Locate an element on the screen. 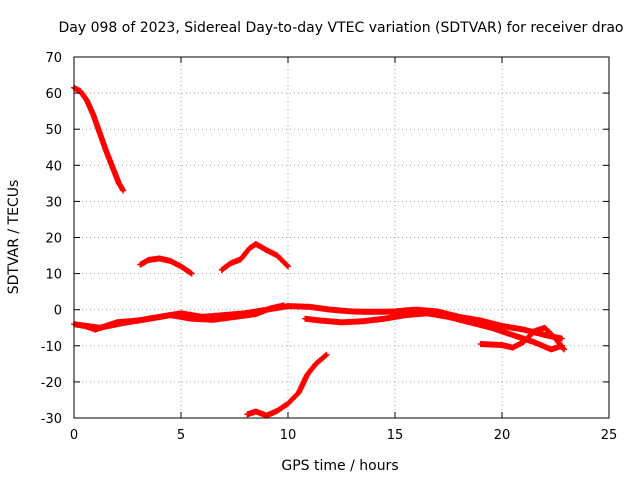 The height and width of the screenshot is (480, 640). x-tick-label: 5 is located at coordinates (181, 435).